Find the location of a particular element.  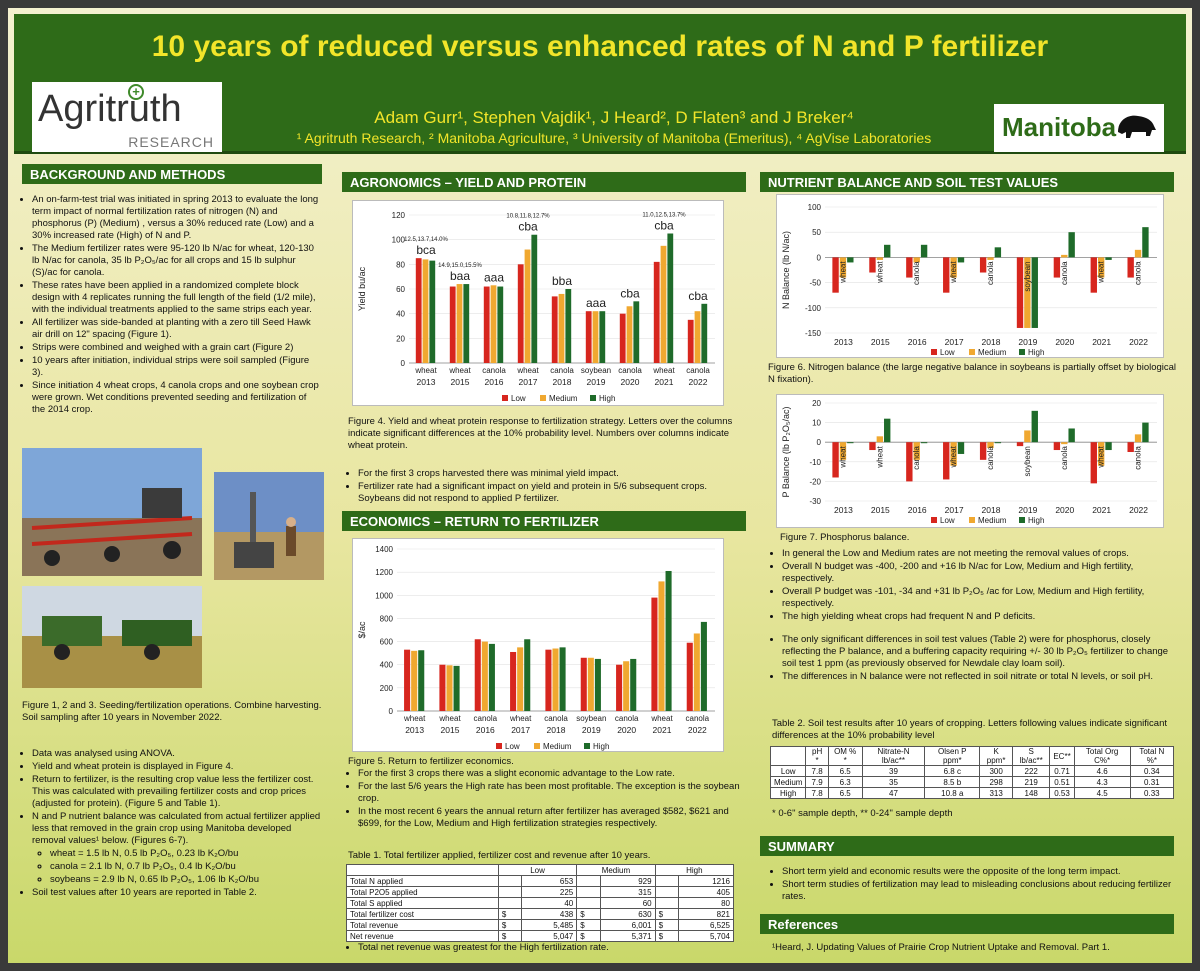

legend-label: Medium is located at coordinates (992, 352).